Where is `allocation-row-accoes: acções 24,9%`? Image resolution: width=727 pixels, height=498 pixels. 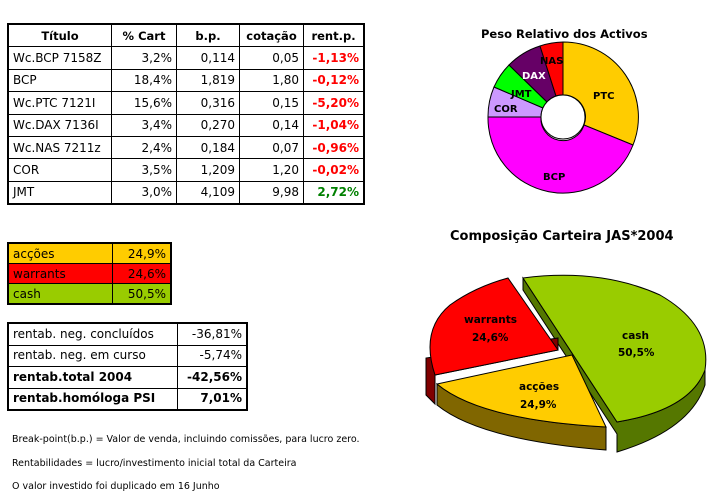 allocation-row-accoes: acções 24,9% is located at coordinates (89, 253).